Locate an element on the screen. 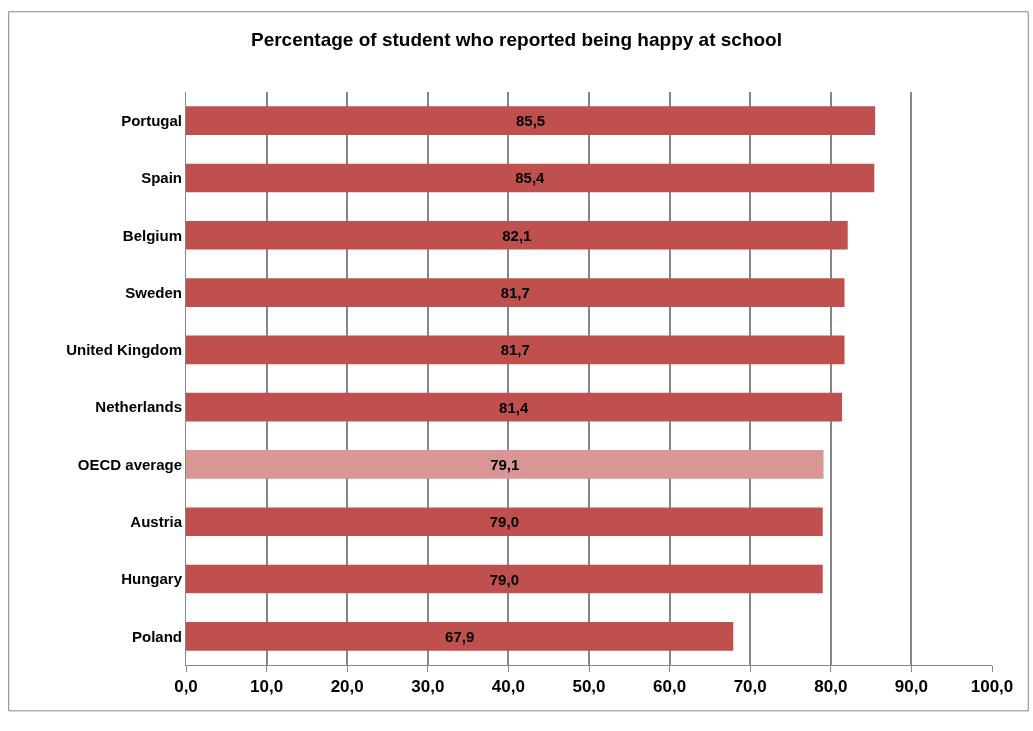  y-tick-label: Spain is located at coordinates (161, 178).